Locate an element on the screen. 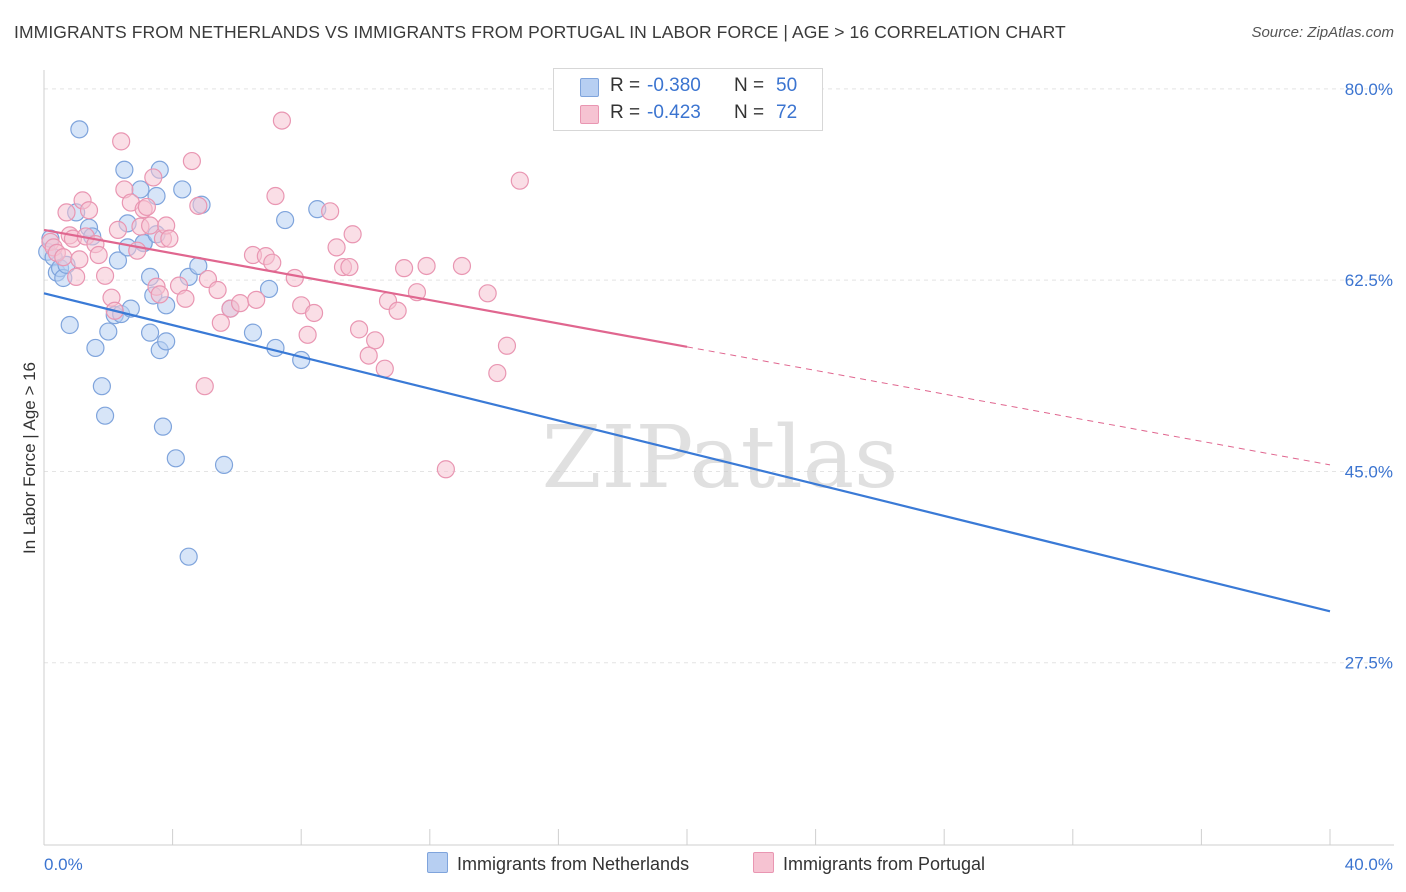  legend-label: Immigrants from Portugal is located at coordinates (884, 864).